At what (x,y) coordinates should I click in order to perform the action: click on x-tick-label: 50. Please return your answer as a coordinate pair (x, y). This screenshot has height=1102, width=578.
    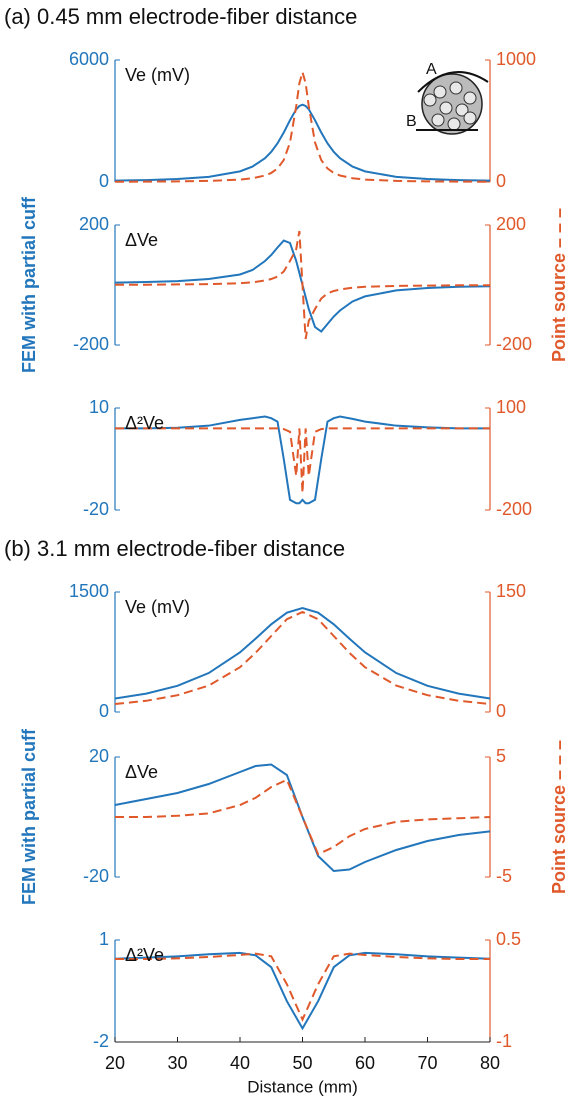
    Looking at the image, I should click on (302, 1063).